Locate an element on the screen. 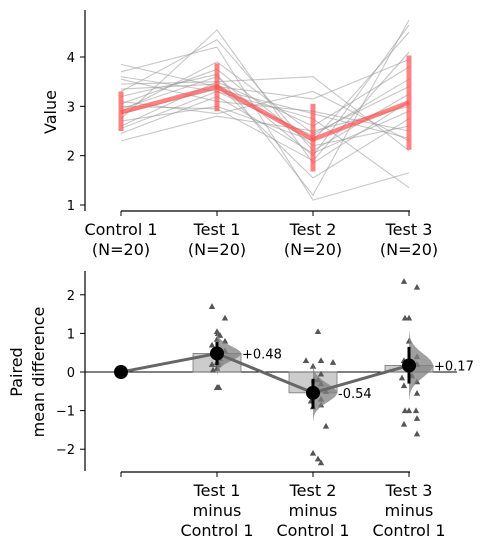  bottom-y-ticks: −2 −1 0 1 2 is located at coordinates (70, 373).